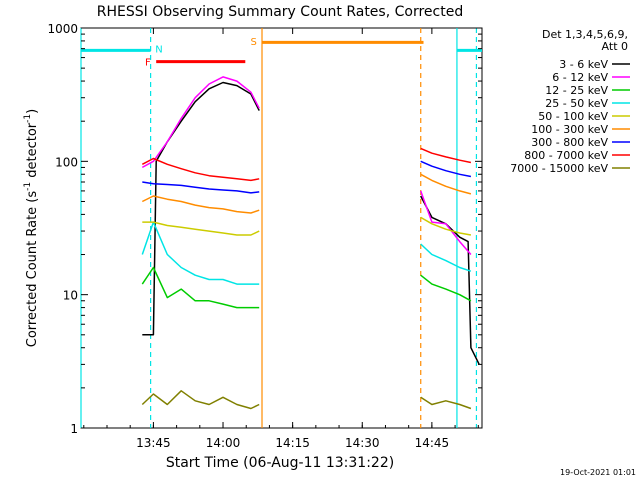  What do you see at coordinates (158, 50) in the screenshot?
I see `annotation-label-n: N` at bounding box center [158, 50].